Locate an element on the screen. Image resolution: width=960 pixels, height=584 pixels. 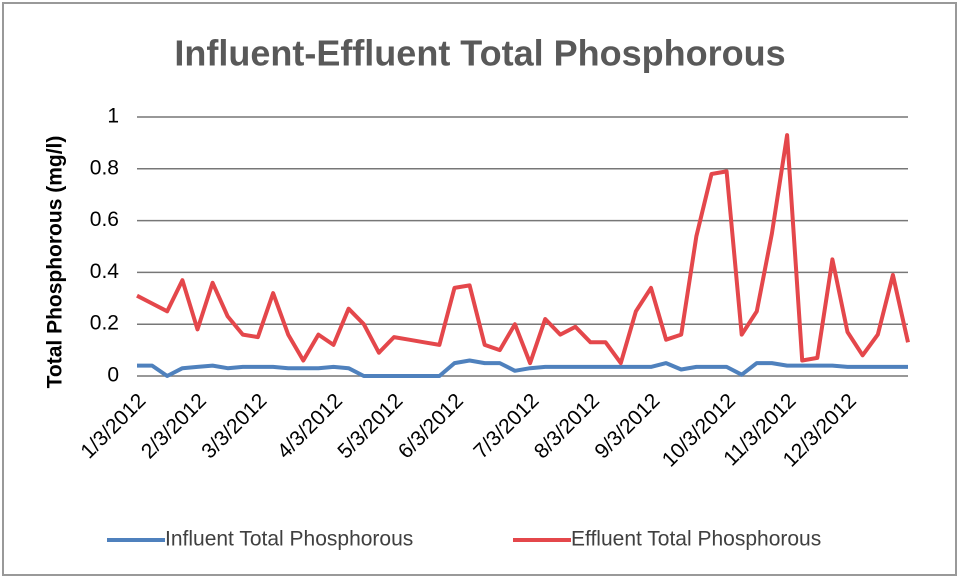
y-tick-label: 0.6 is located at coordinates (104, 219).